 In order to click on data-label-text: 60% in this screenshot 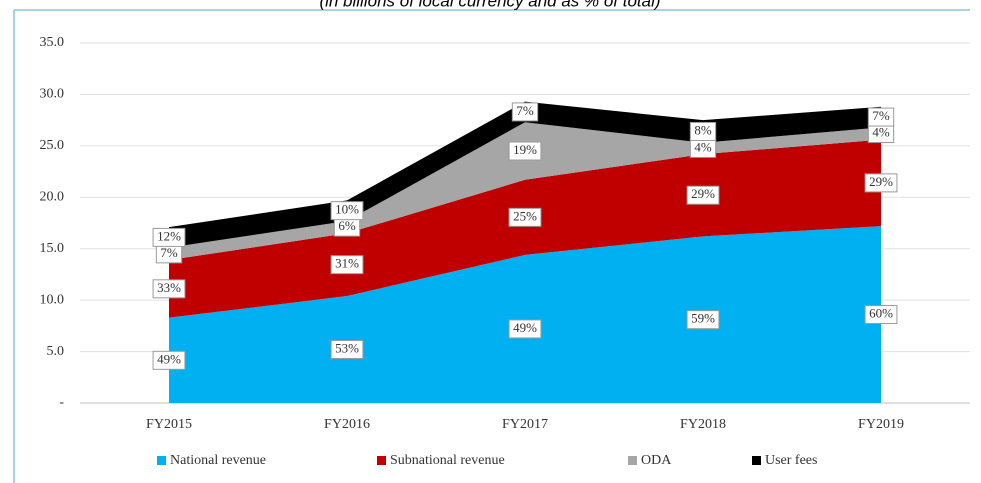, I will do `click(881, 313)`.